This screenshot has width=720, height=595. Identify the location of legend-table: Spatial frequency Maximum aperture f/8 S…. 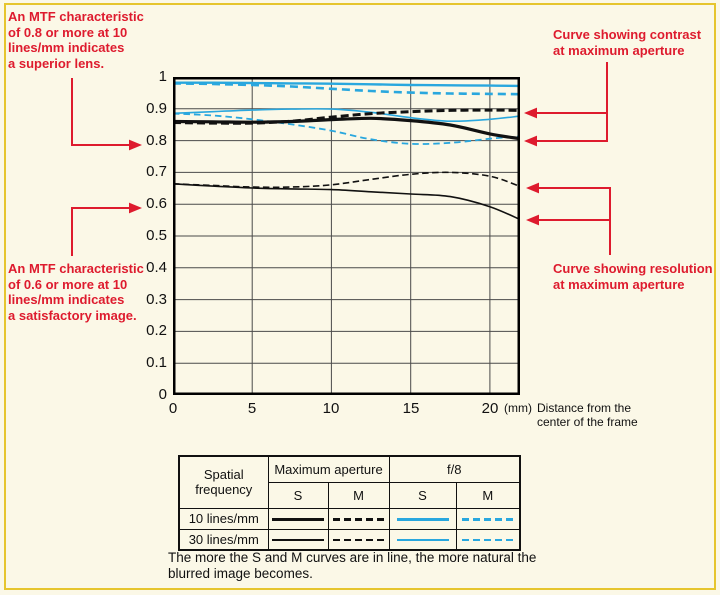
(349, 503).